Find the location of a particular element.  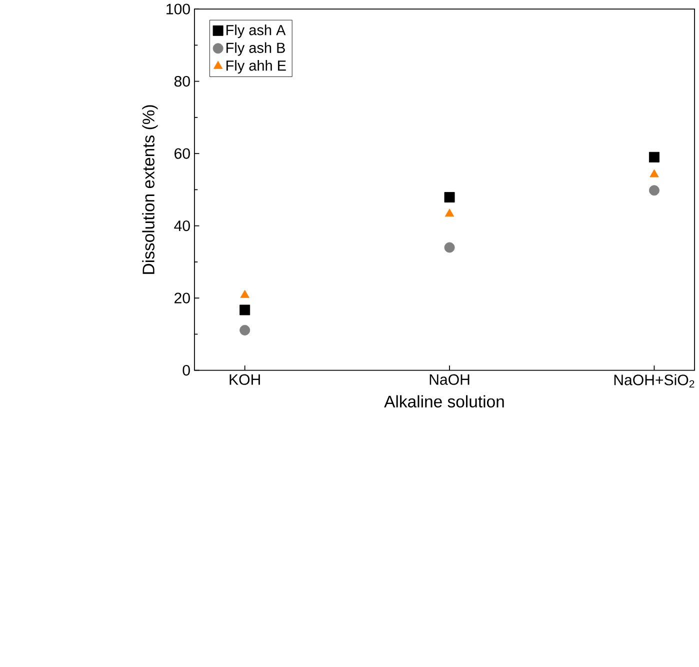

y-tick-label: 80 is located at coordinates (182, 81).